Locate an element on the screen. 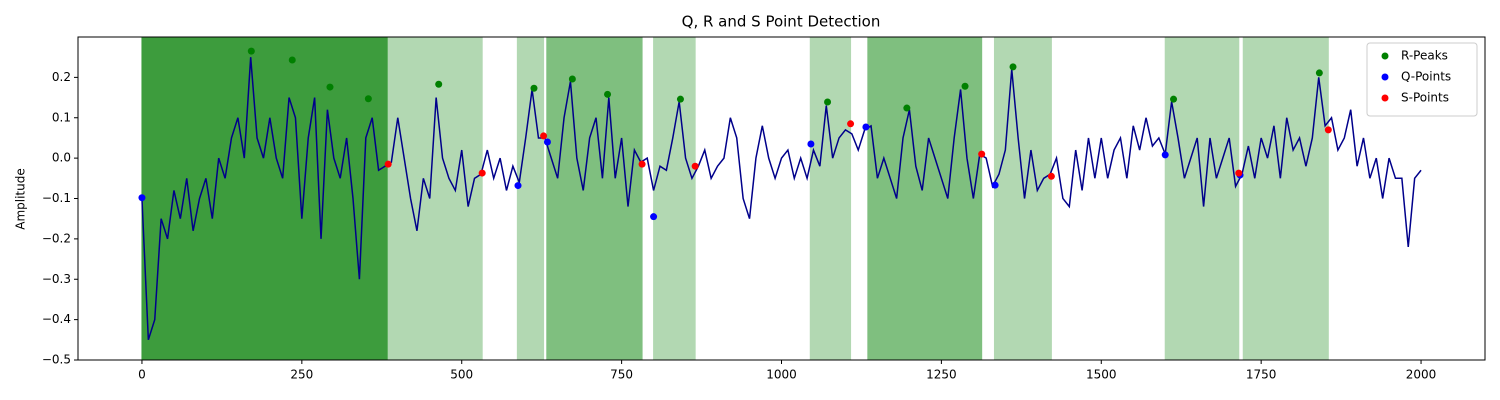 The width and height of the screenshot is (1500, 400). y-tick-label: 0.2 is located at coordinates (61, 77).